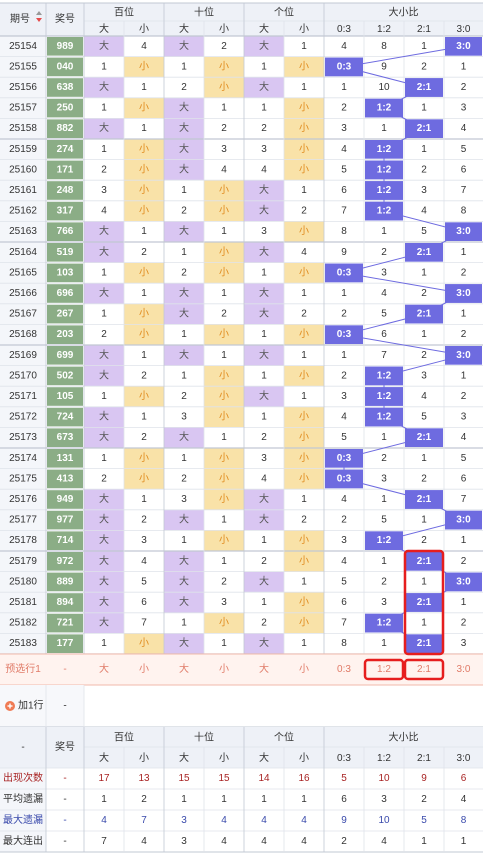 Image resolution: width=483 pixels, height=858 pixels. I want to click on forecast-option: 0:3, so click(344, 669).